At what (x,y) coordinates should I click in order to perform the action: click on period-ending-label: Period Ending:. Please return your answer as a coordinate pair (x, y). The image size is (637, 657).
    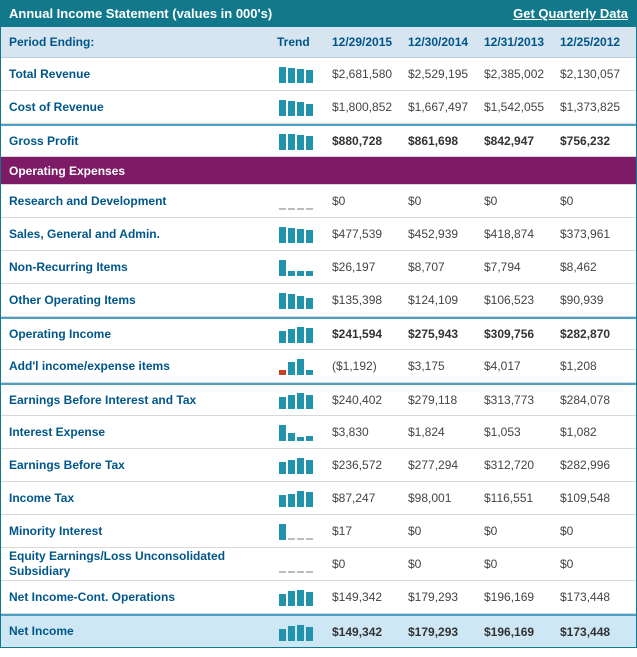
    Looking at the image, I should click on (52, 42).